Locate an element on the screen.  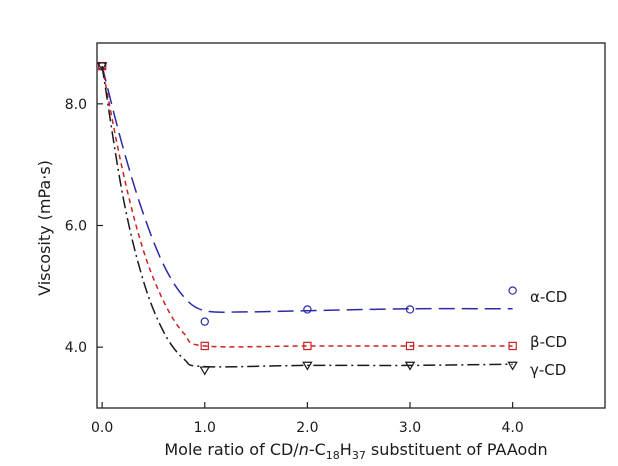
series-label: α-CD is located at coordinates (548, 297).